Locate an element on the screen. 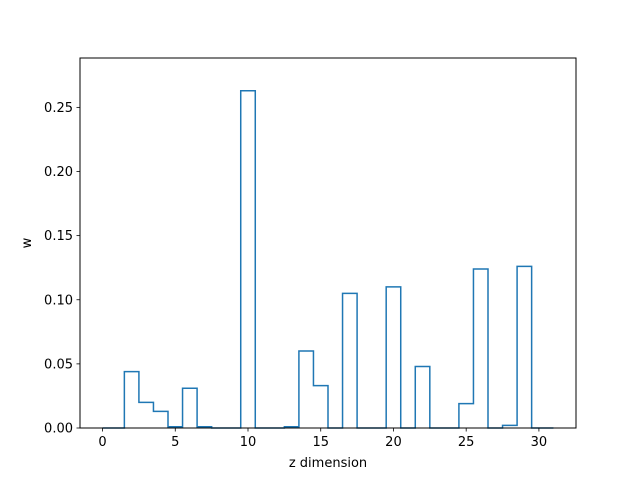 The width and height of the screenshot is (640, 480). y-tick-label: 0.15 is located at coordinates (58, 236).